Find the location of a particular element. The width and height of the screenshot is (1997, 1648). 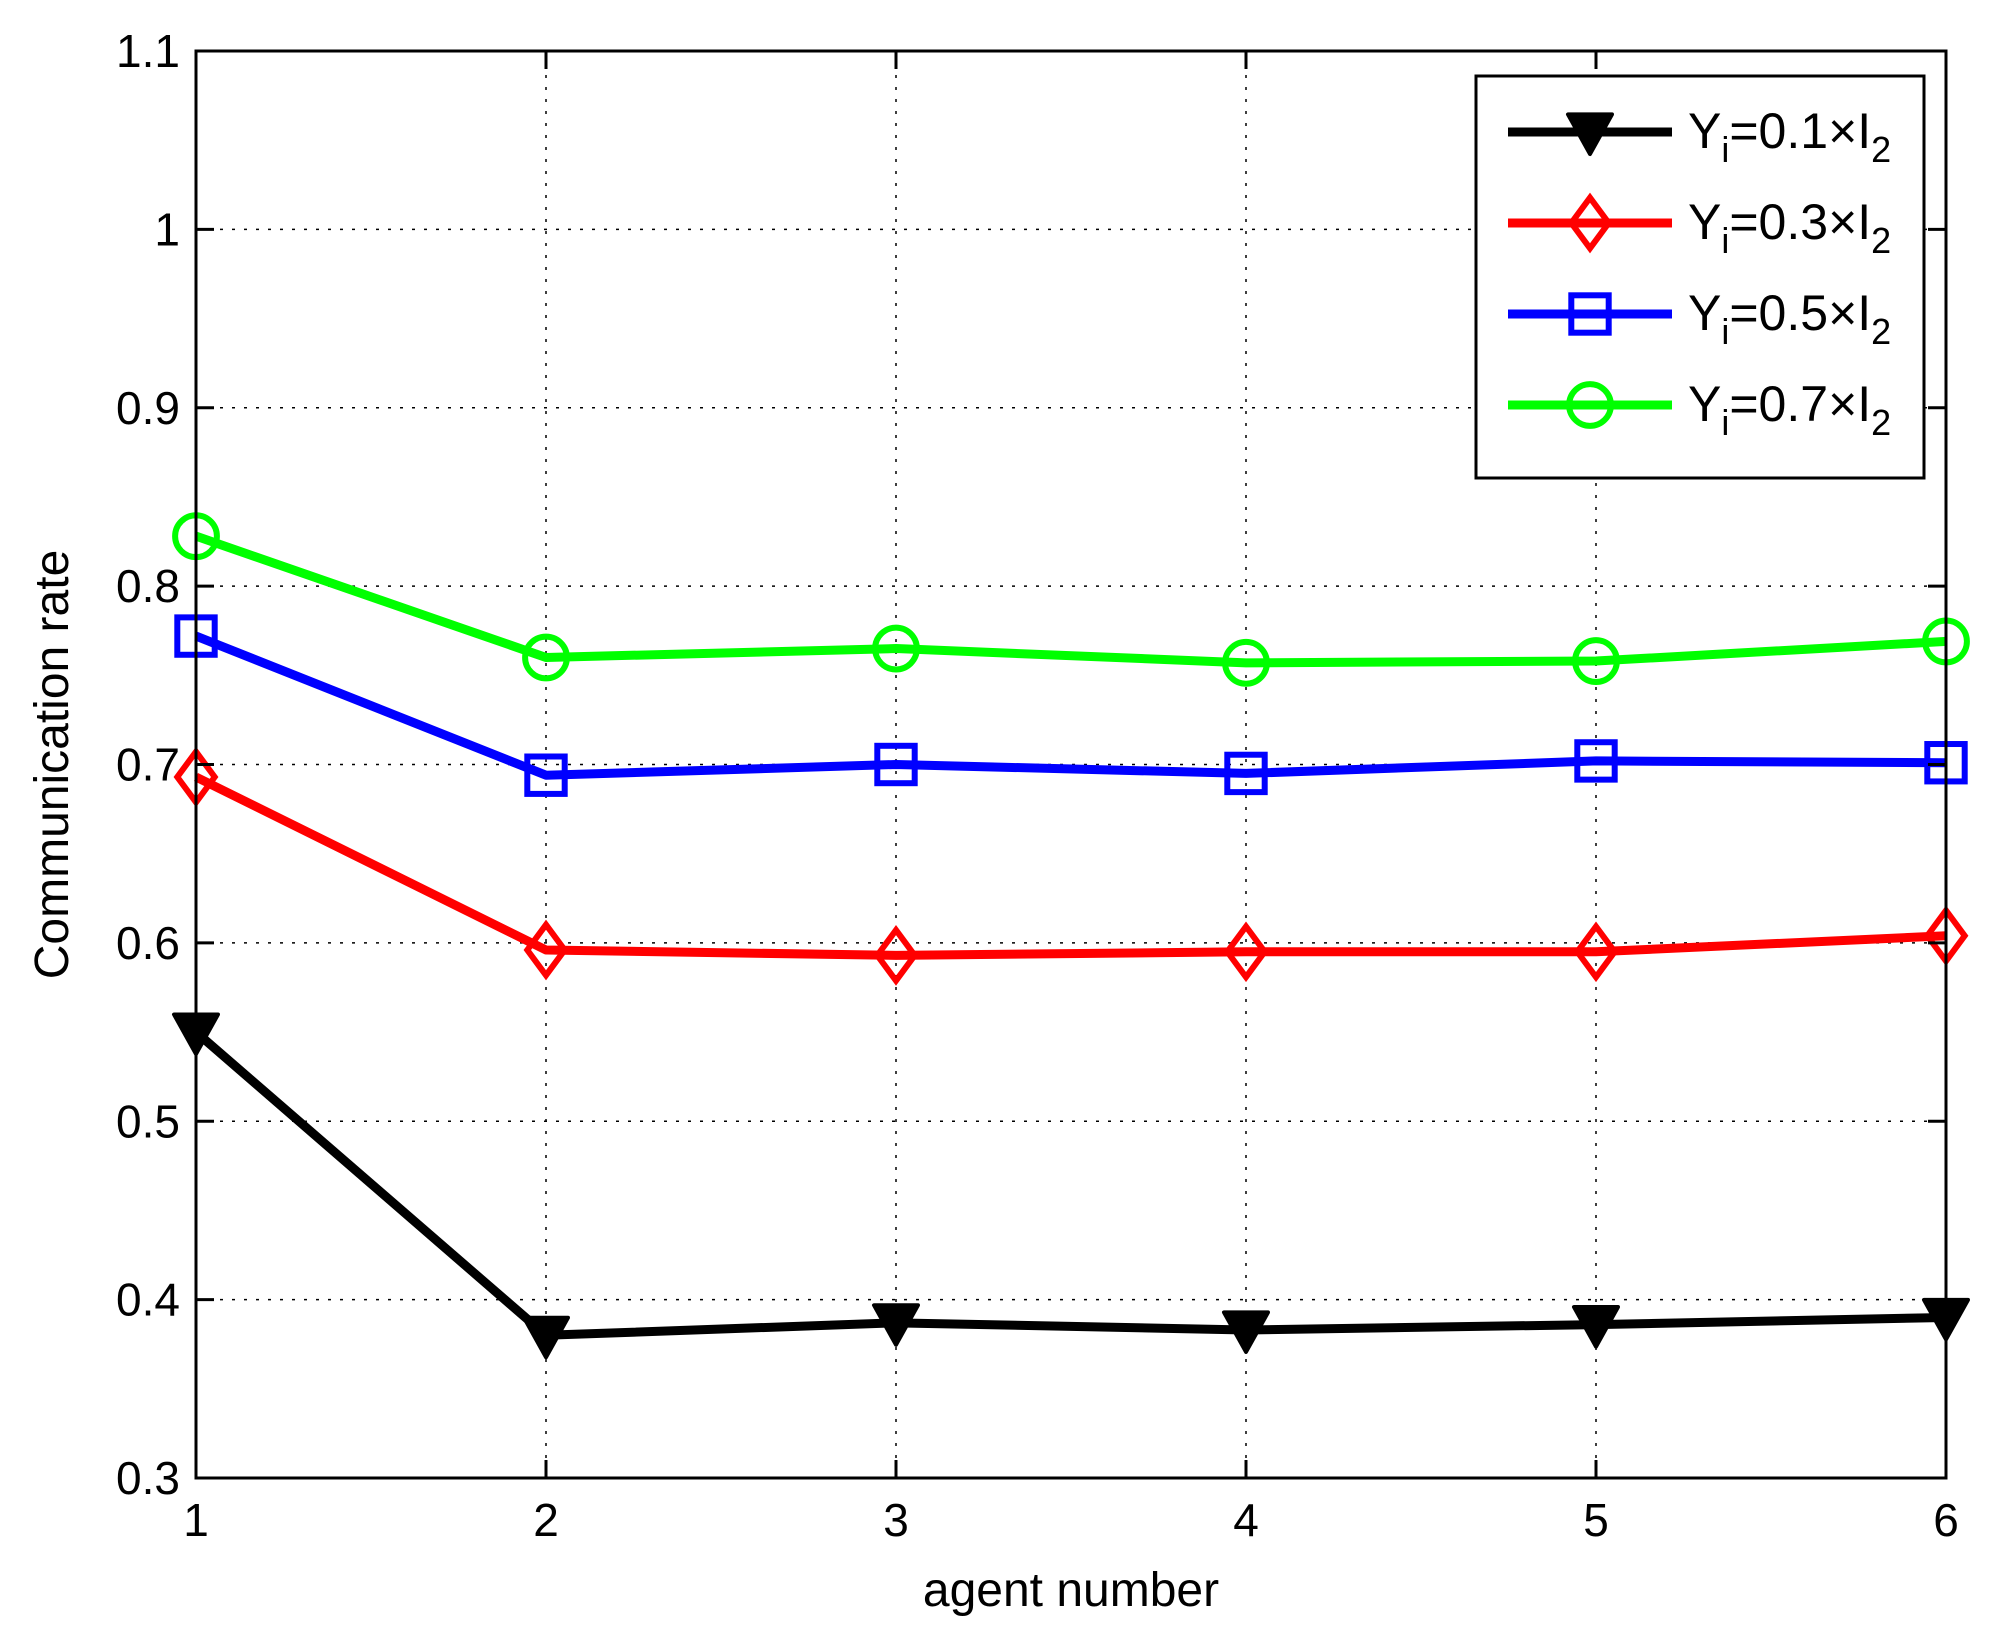

legend-label: Yi=0.1×I2 is located at coordinates (1789, 136).